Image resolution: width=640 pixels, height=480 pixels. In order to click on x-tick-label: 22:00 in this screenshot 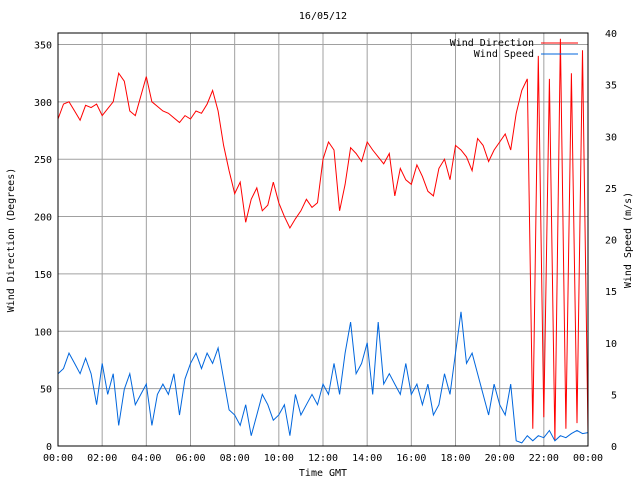, I will do `click(544, 458)`.